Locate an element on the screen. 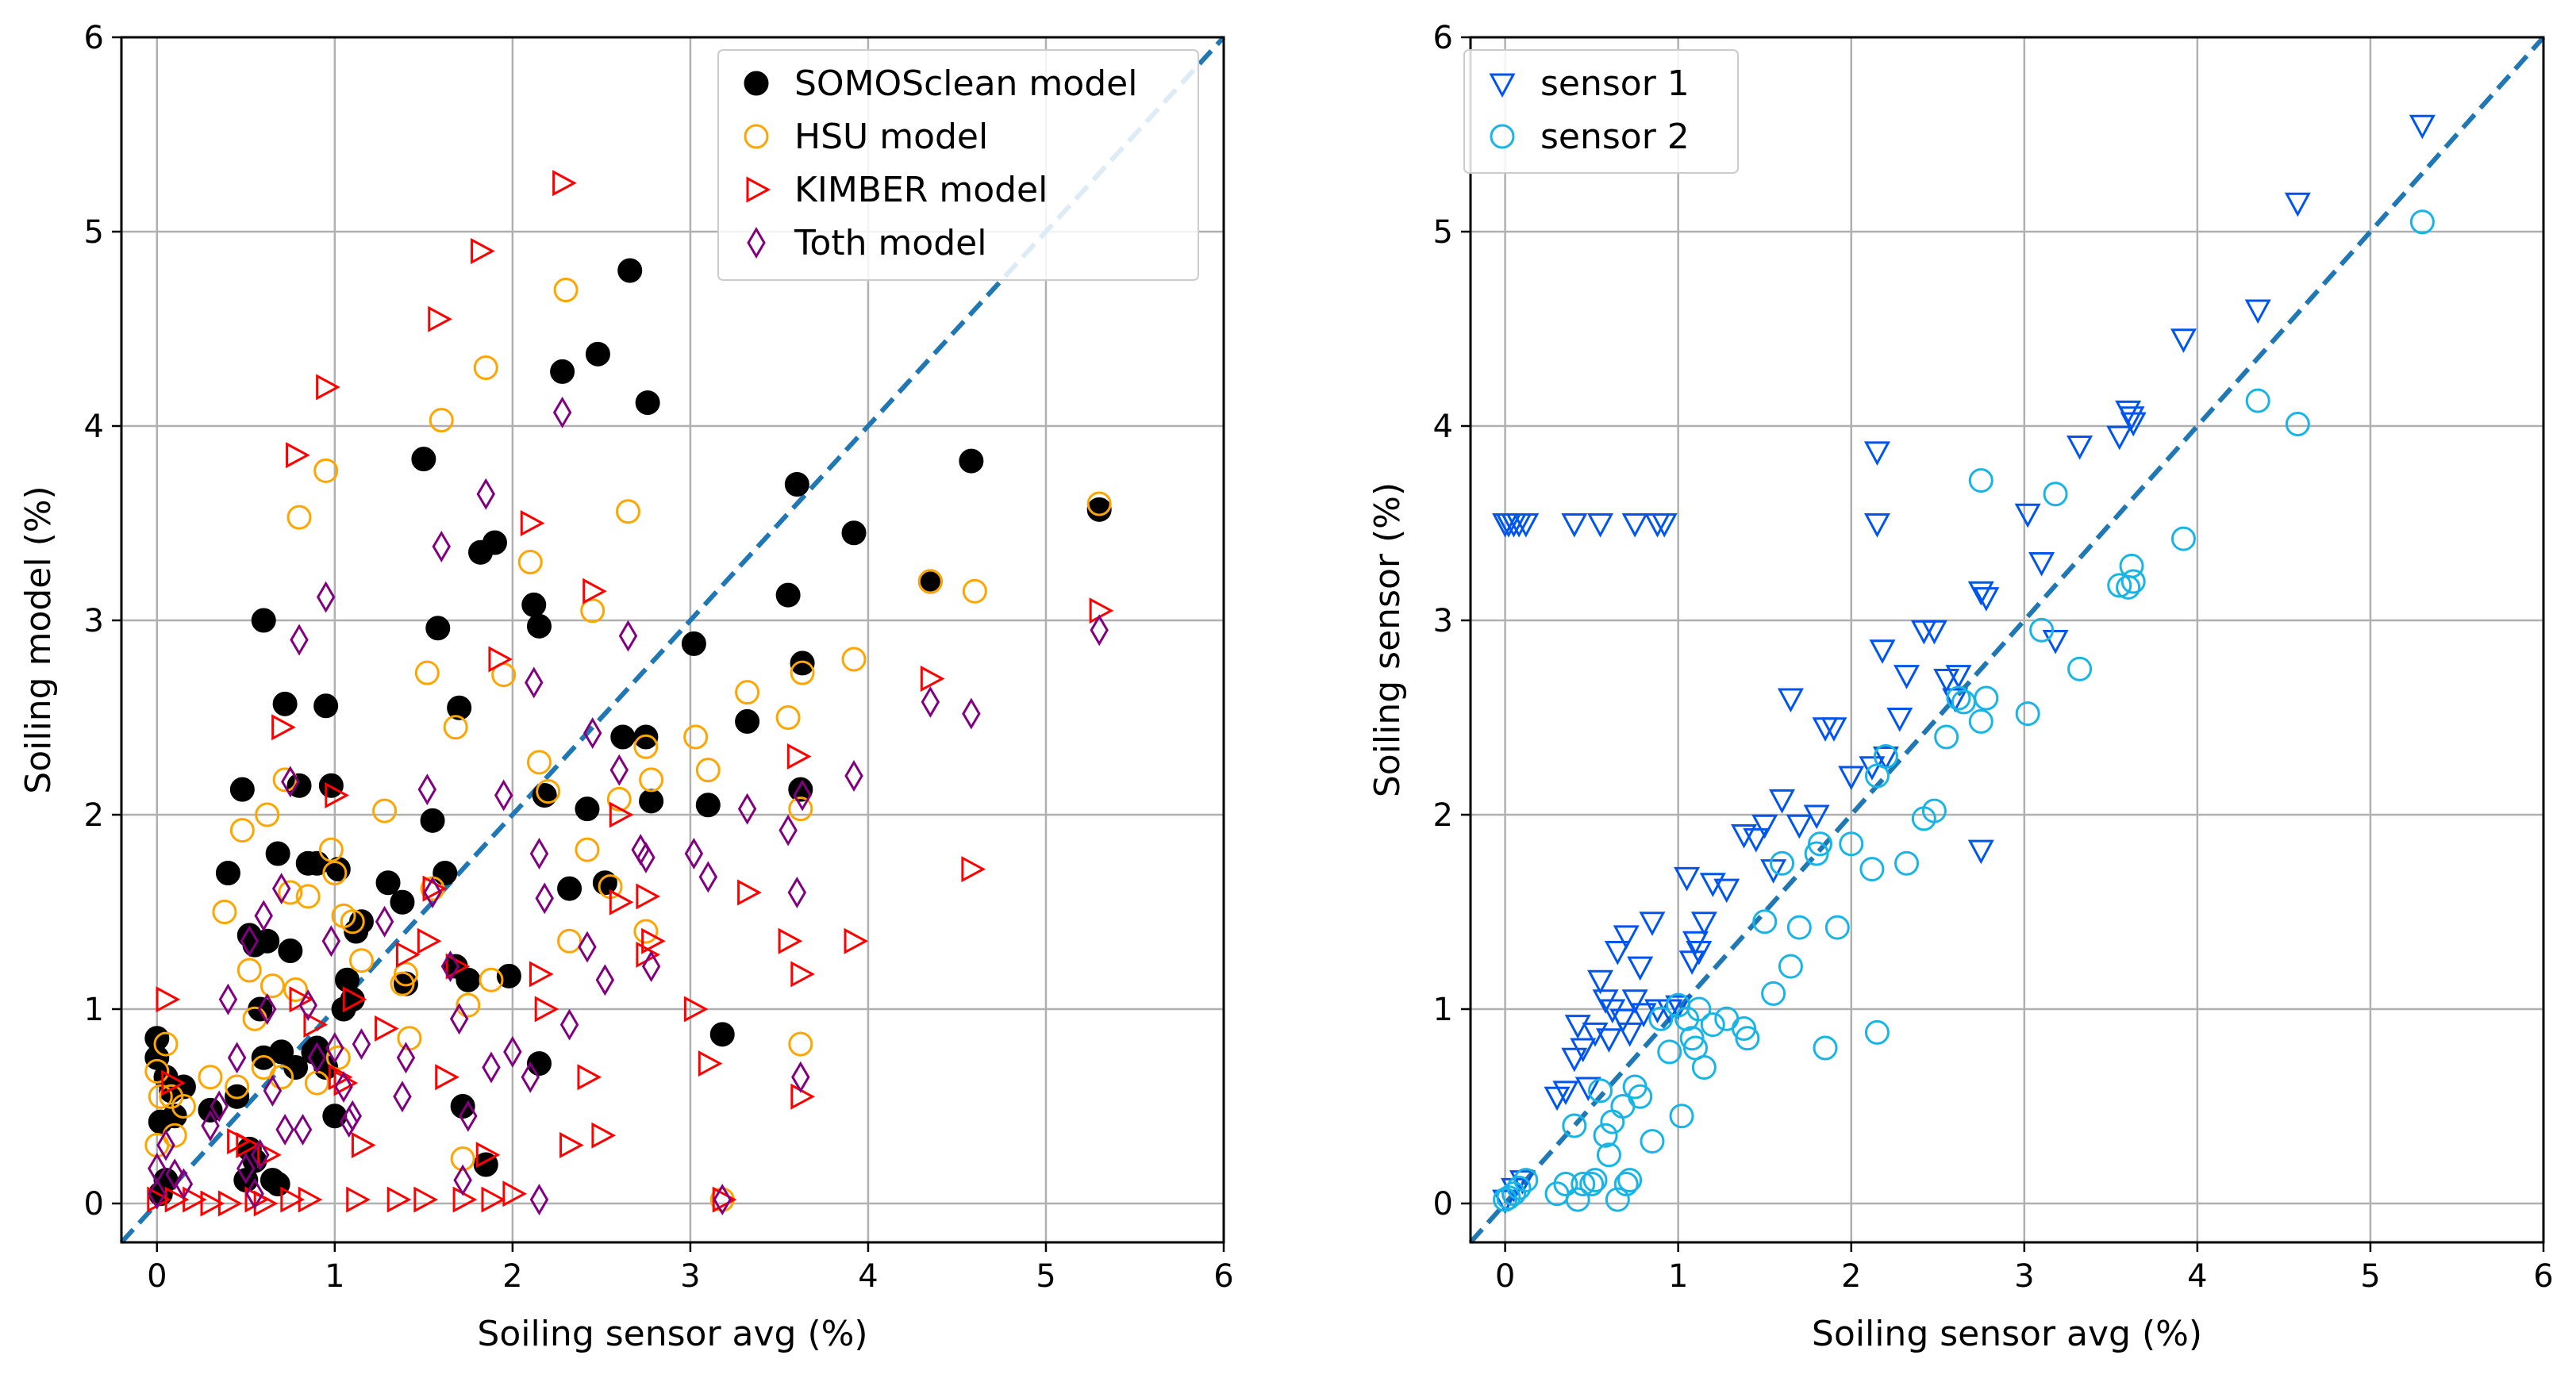 The image size is (2576, 1378). x-tick-label-right-1: 1 is located at coordinates (1678, 1276).